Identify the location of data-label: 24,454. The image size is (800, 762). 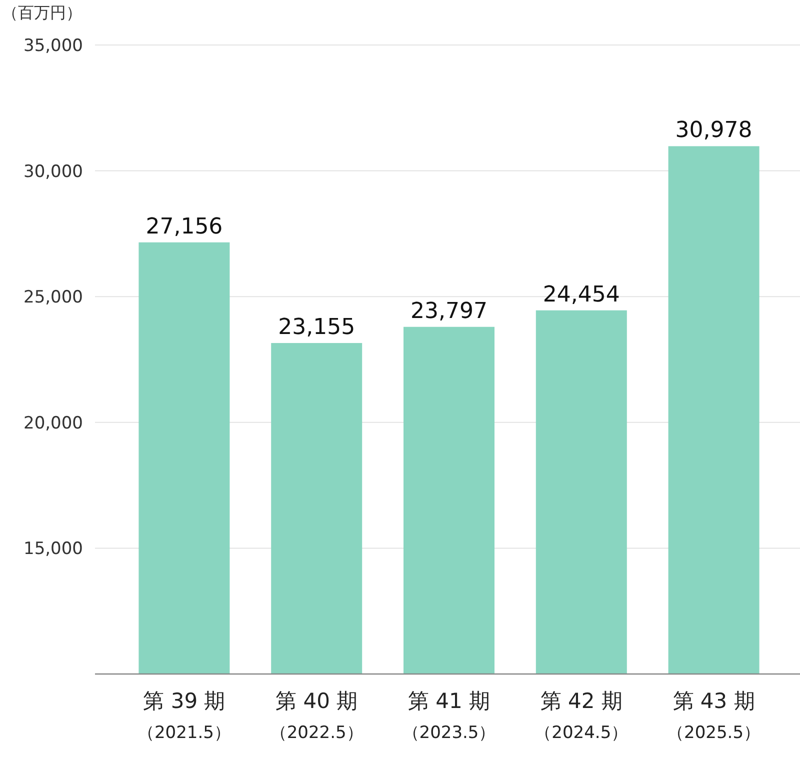
(581, 295).